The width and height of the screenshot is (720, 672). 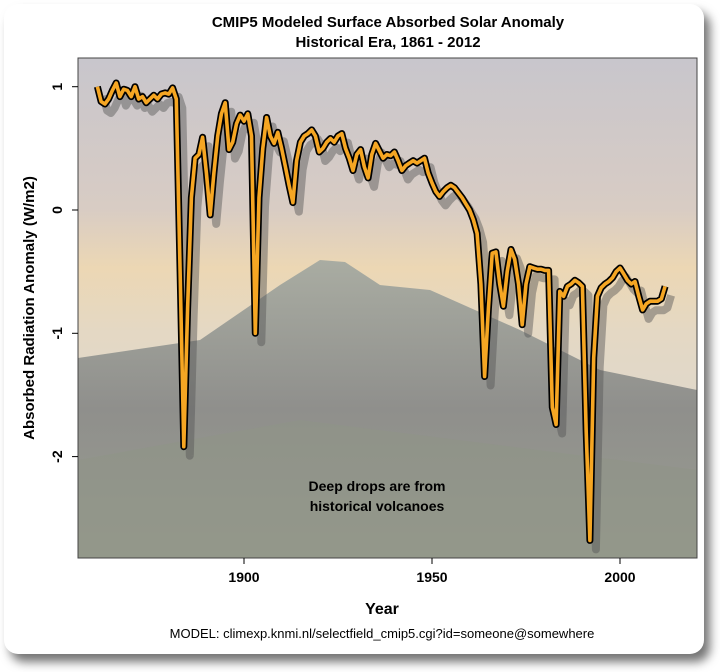 I want to click on annotation-line-1: Deep drops are from, so click(x=377, y=486).